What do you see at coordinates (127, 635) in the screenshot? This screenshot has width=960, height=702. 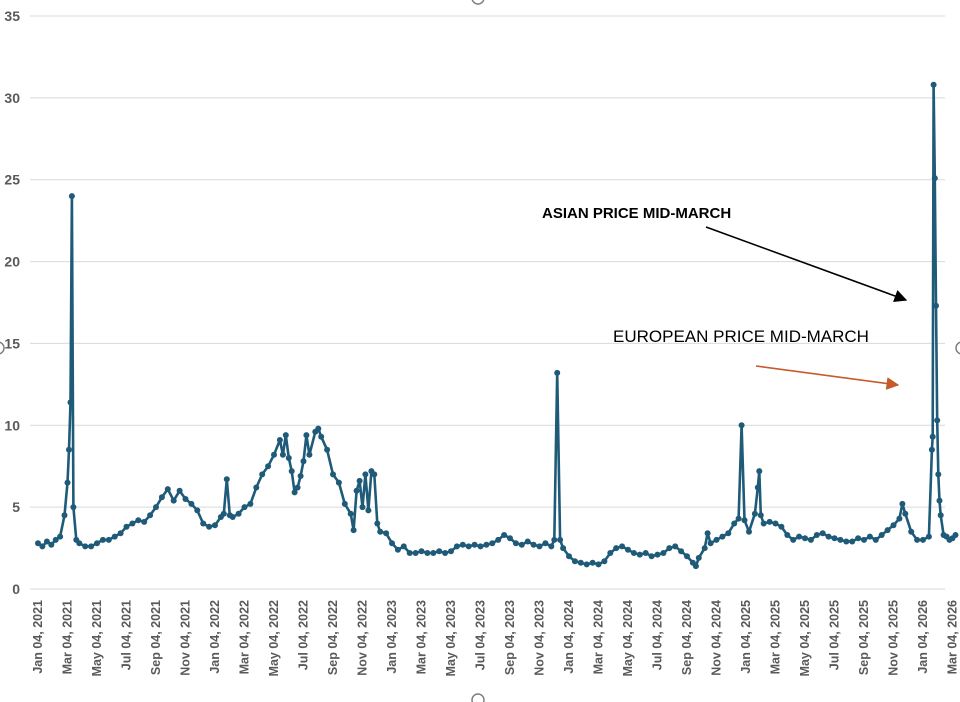 I see `x-tick-label: Jul 04, 2021` at bounding box center [127, 635].